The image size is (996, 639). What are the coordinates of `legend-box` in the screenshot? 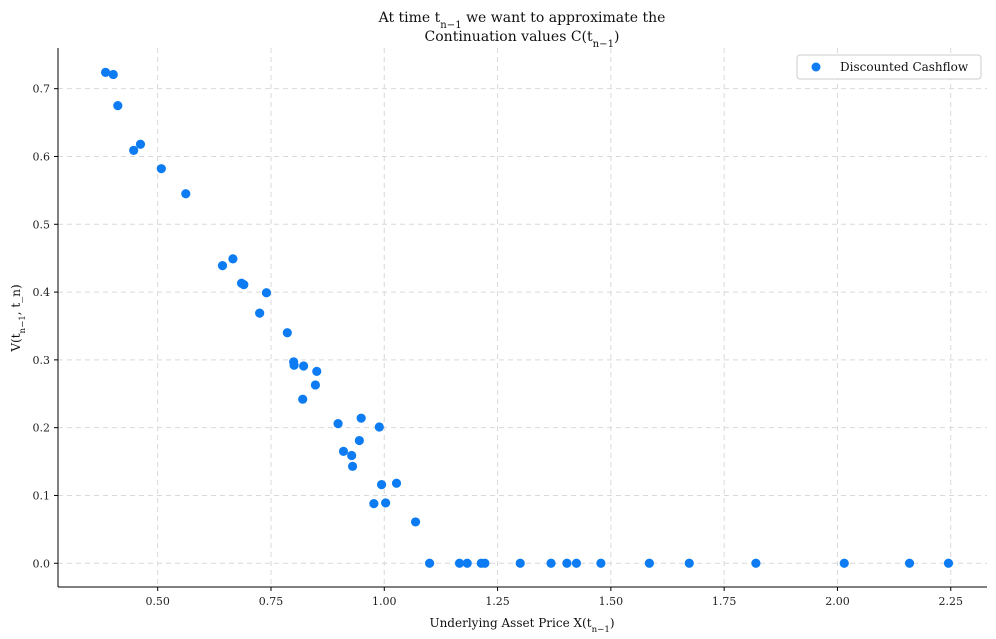 It's located at (889, 67).